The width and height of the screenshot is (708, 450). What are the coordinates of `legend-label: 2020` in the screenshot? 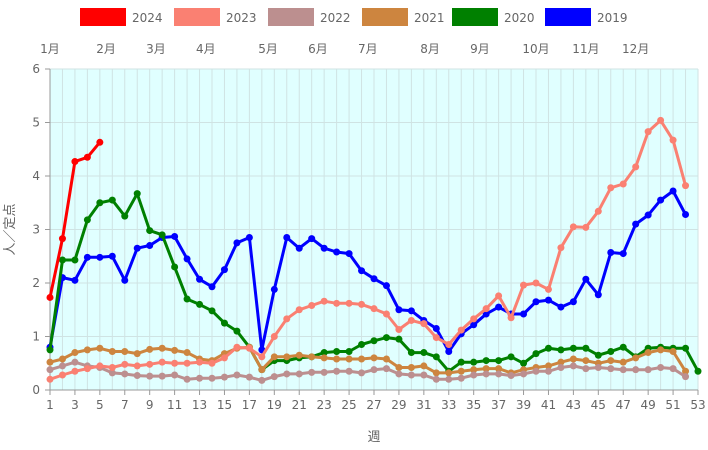 It's located at (519, 18).